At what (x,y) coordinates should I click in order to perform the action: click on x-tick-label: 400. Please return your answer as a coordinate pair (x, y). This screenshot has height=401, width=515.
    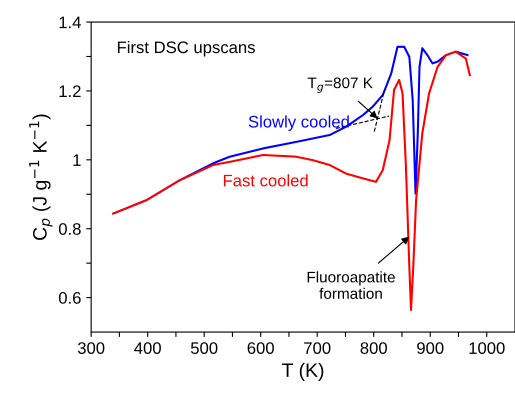
    Looking at the image, I should click on (147, 348).